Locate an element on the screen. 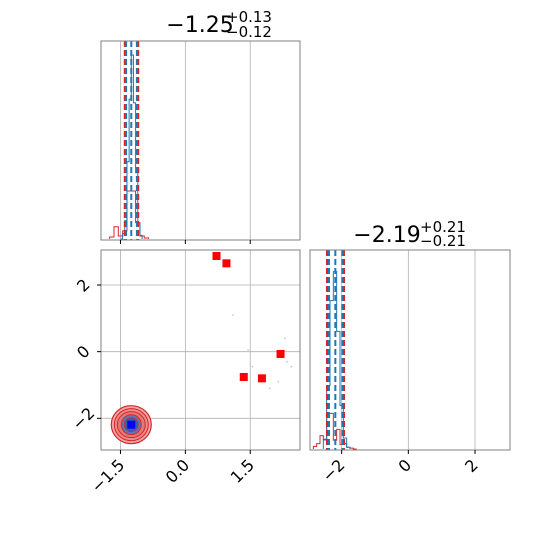 This screenshot has width=550, height=554. y-tick-label: −2 is located at coordinates (83, 419).